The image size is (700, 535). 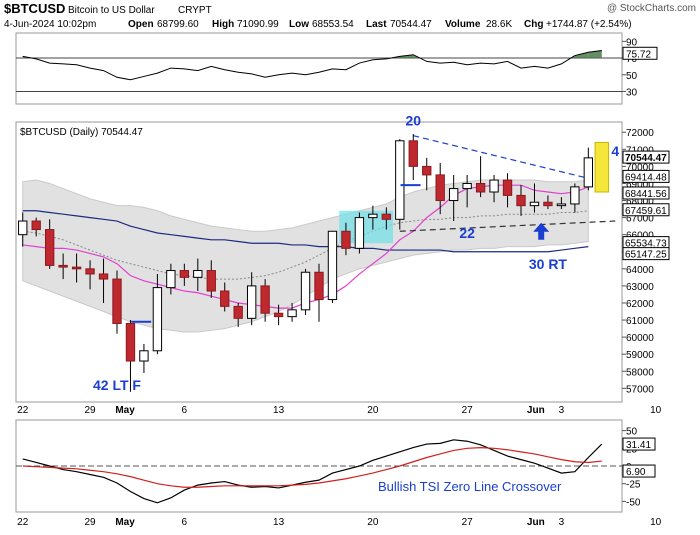 What do you see at coordinates (185, 522) in the screenshot?
I see `xaxis-2-label-3: 6` at bounding box center [185, 522].